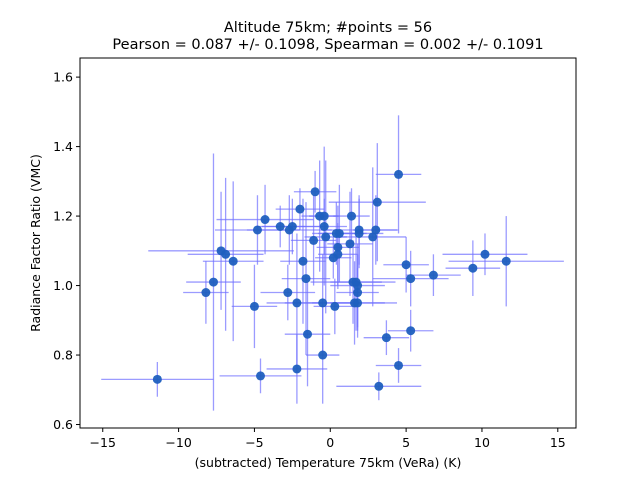 The width and height of the screenshot is (640, 480). I want to click on x-tick-label: −15, so click(103, 442).